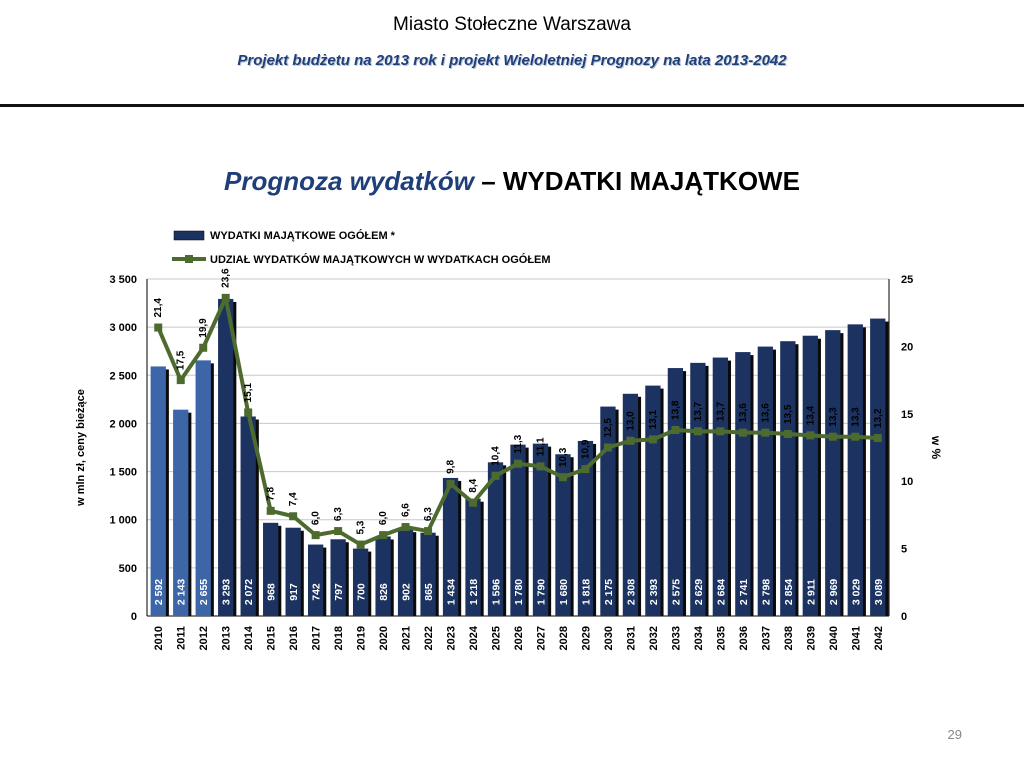  Describe the element at coordinates (382, 576) in the screenshot. I see `bar-2020` at that location.